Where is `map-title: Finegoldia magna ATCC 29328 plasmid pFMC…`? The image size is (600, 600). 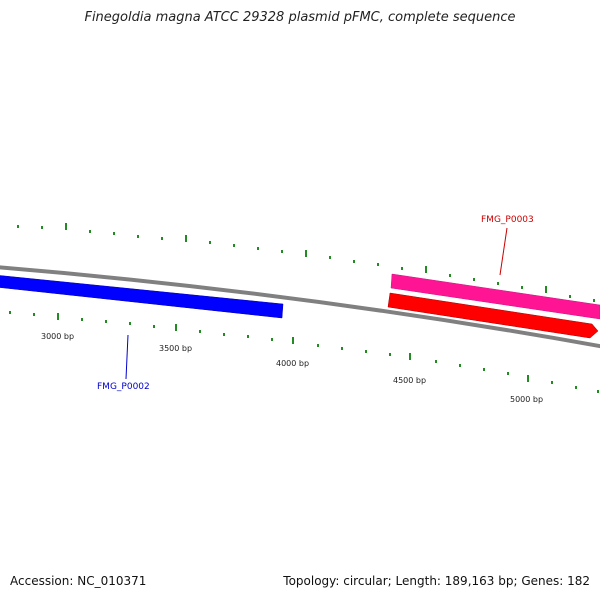 map-title: Finegoldia magna ATCC 29328 plasmid pFMC… is located at coordinates (300, 17).